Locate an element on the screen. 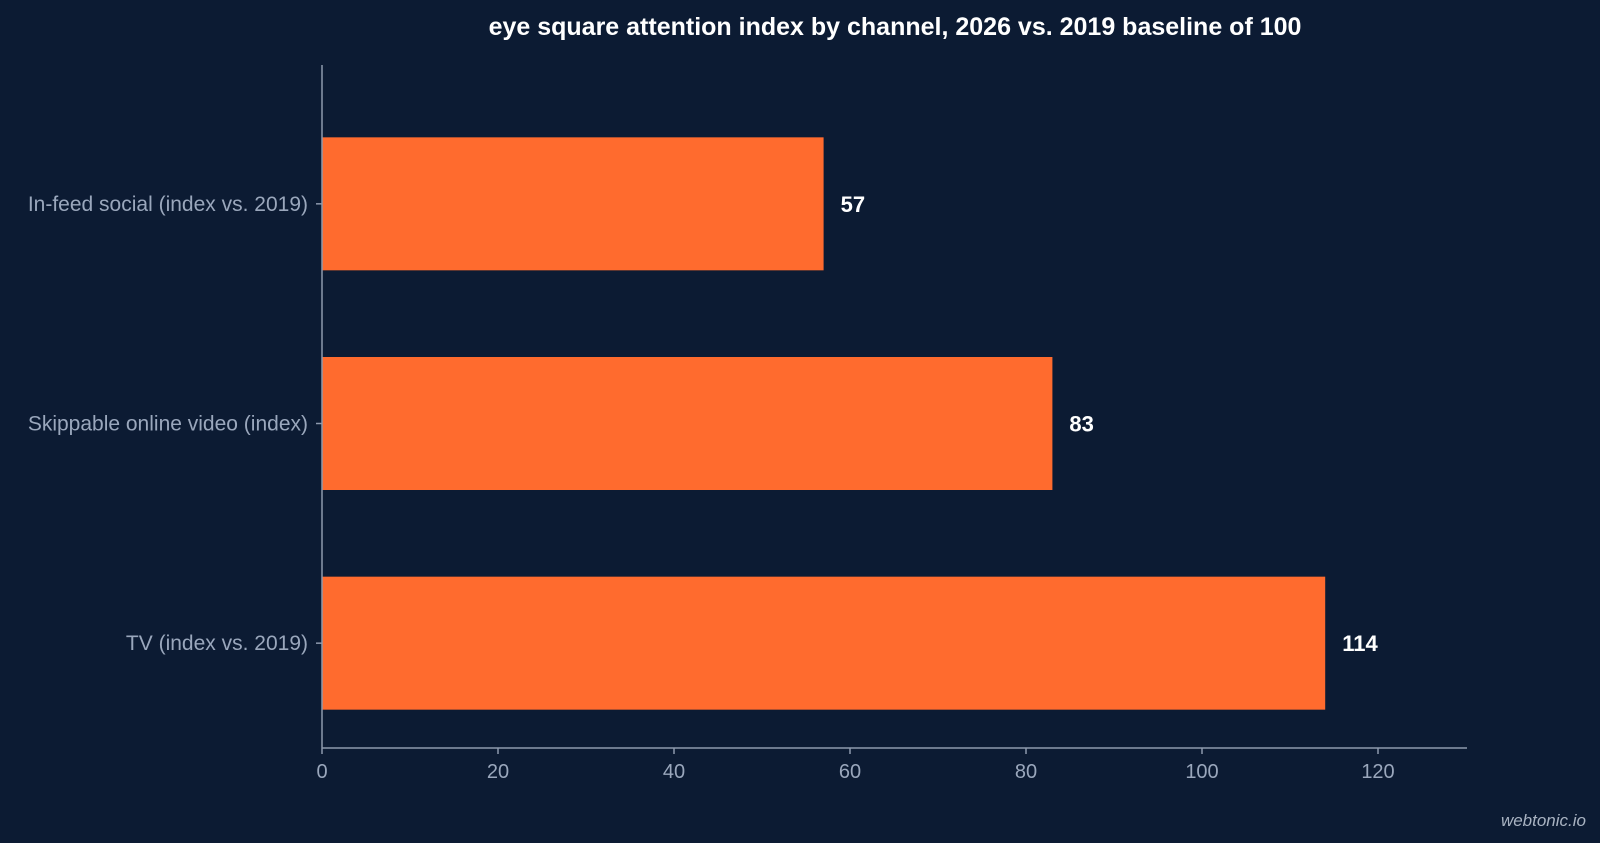 The height and width of the screenshot is (843, 1600). category-label-1: In-feed social (index vs. 2019) is located at coordinates (168, 204).